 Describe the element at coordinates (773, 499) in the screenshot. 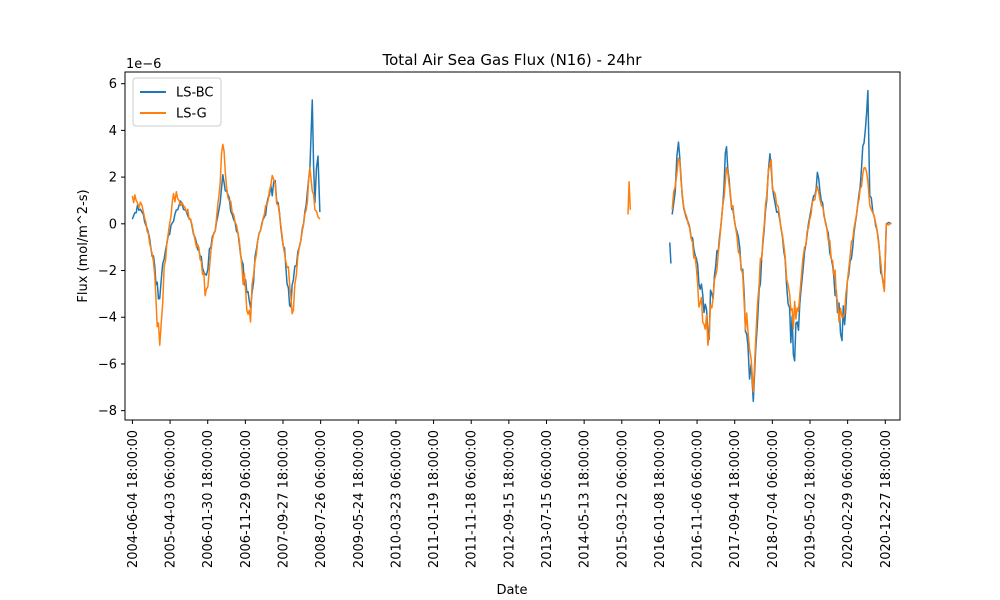

I see `x-tick-label: 2018-07-04 06:00:00` at that location.